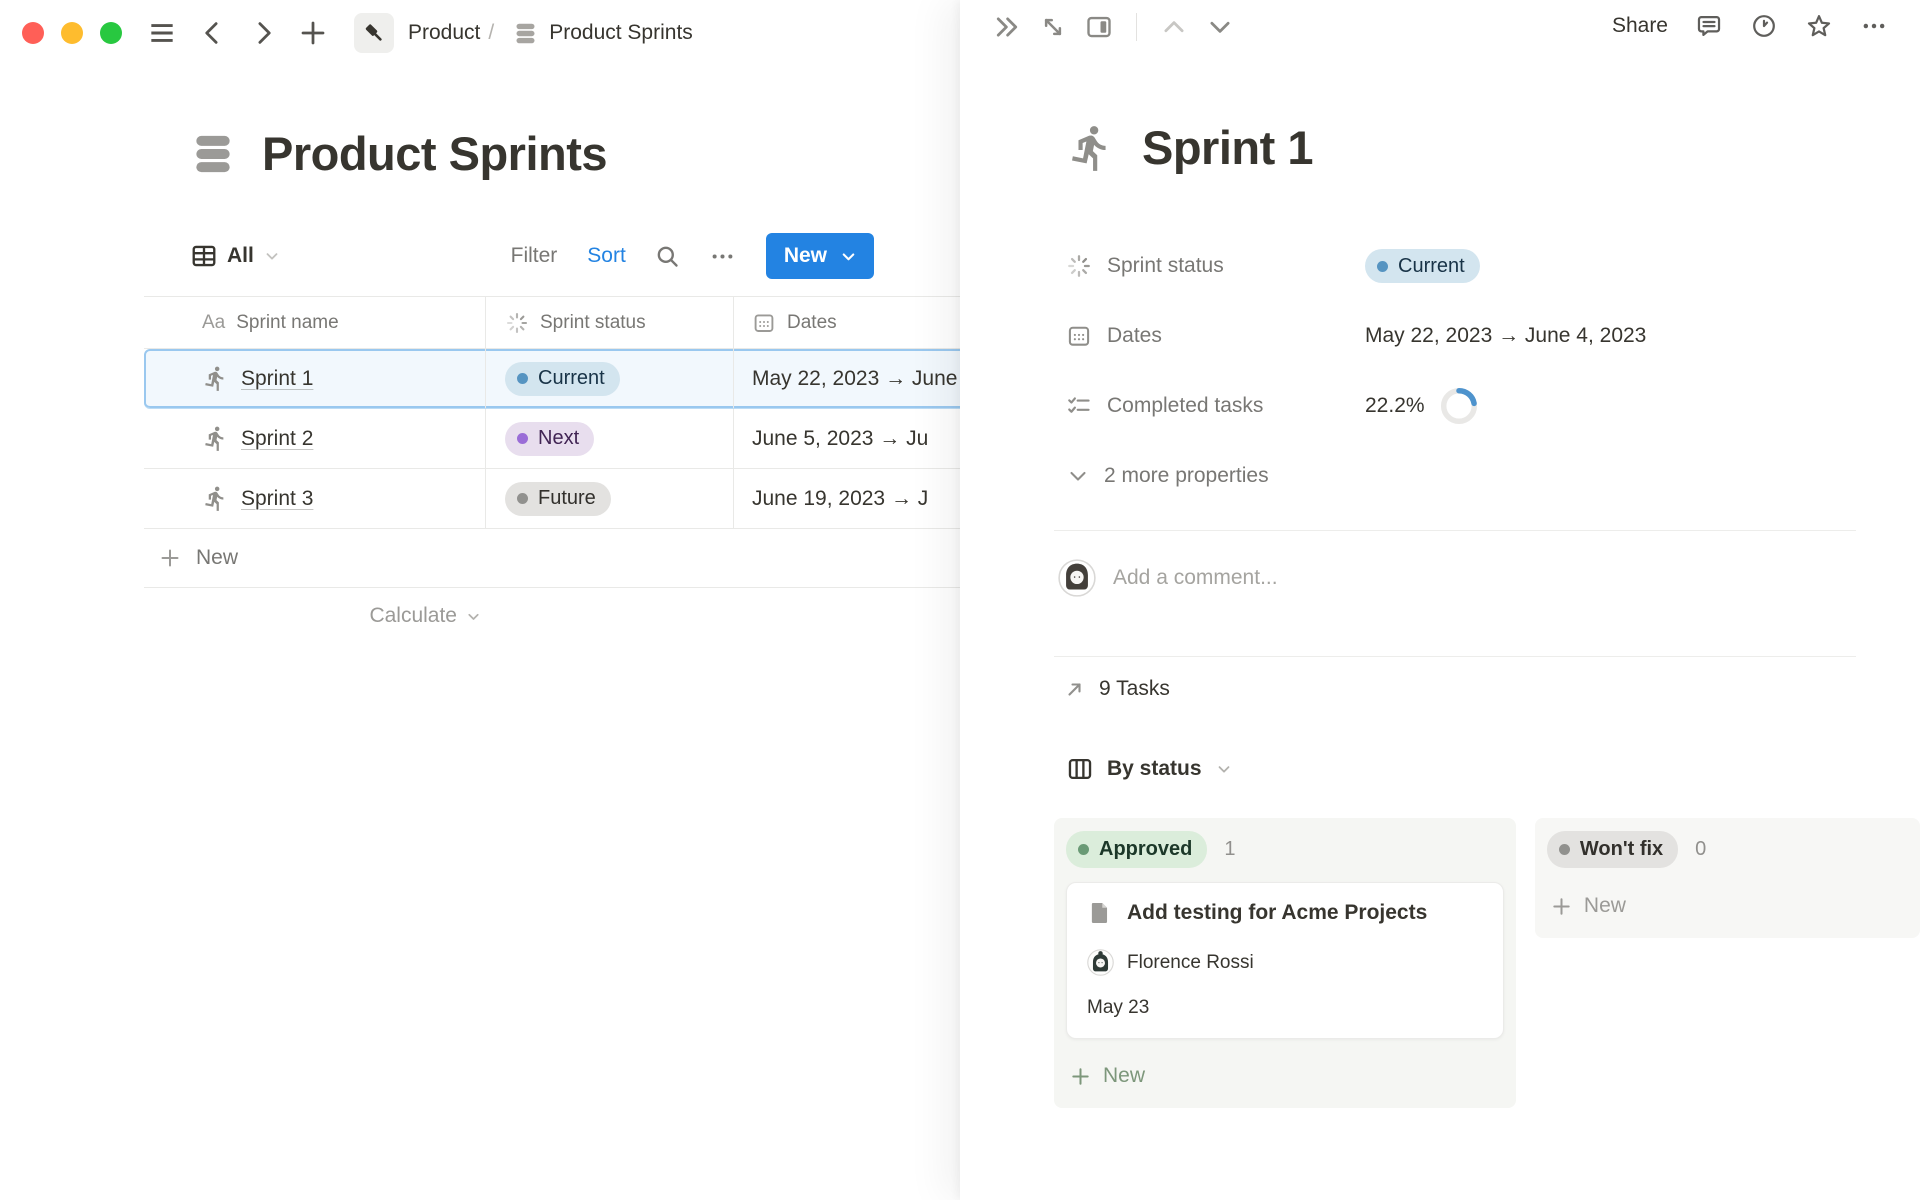  I want to click on column-label: Sprint status, so click(593, 322).